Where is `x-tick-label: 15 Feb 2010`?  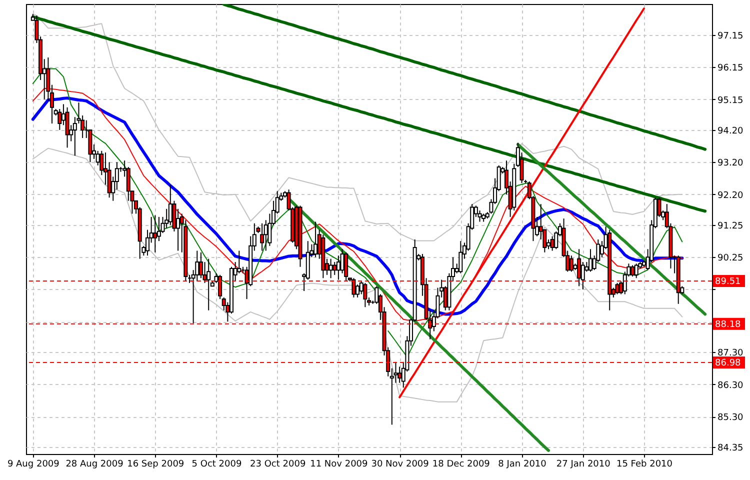
x-tick-label: 15 Feb 2010 is located at coordinates (644, 465).